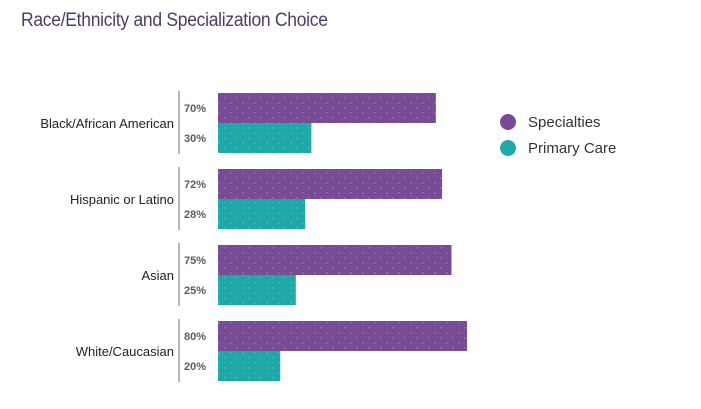  I want to click on bar-group-hispanic-or-latino: Hispanic or Latino 72% 28%, so click(256, 198).